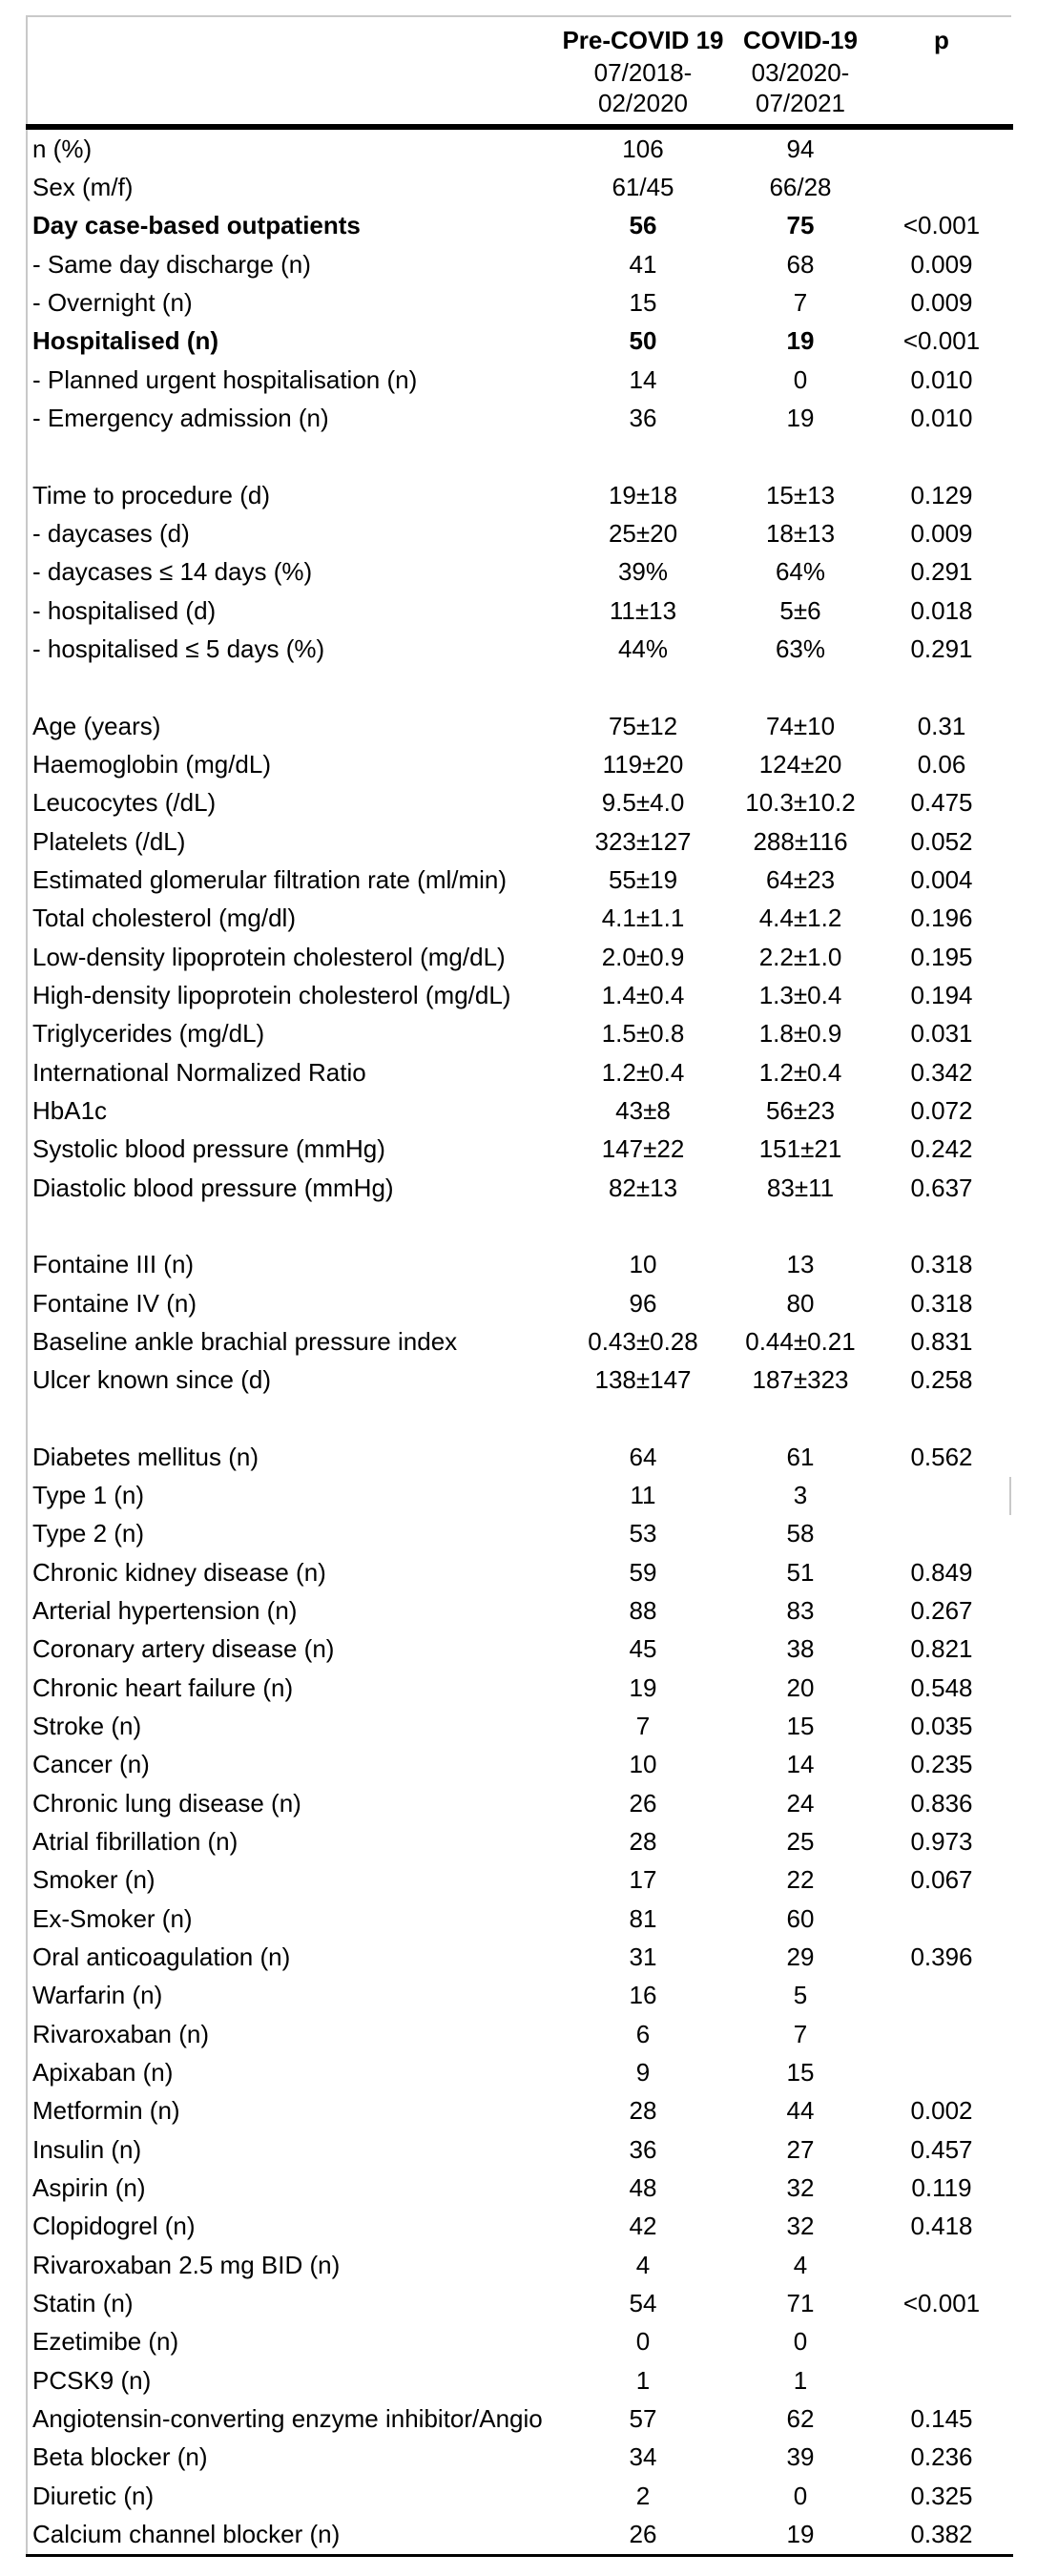 The image size is (1037, 2576). Describe the element at coordinates (519, 226) in the screenshot. I see `table-row: Day case-based outpatients 56 75 <0.001` at that location.